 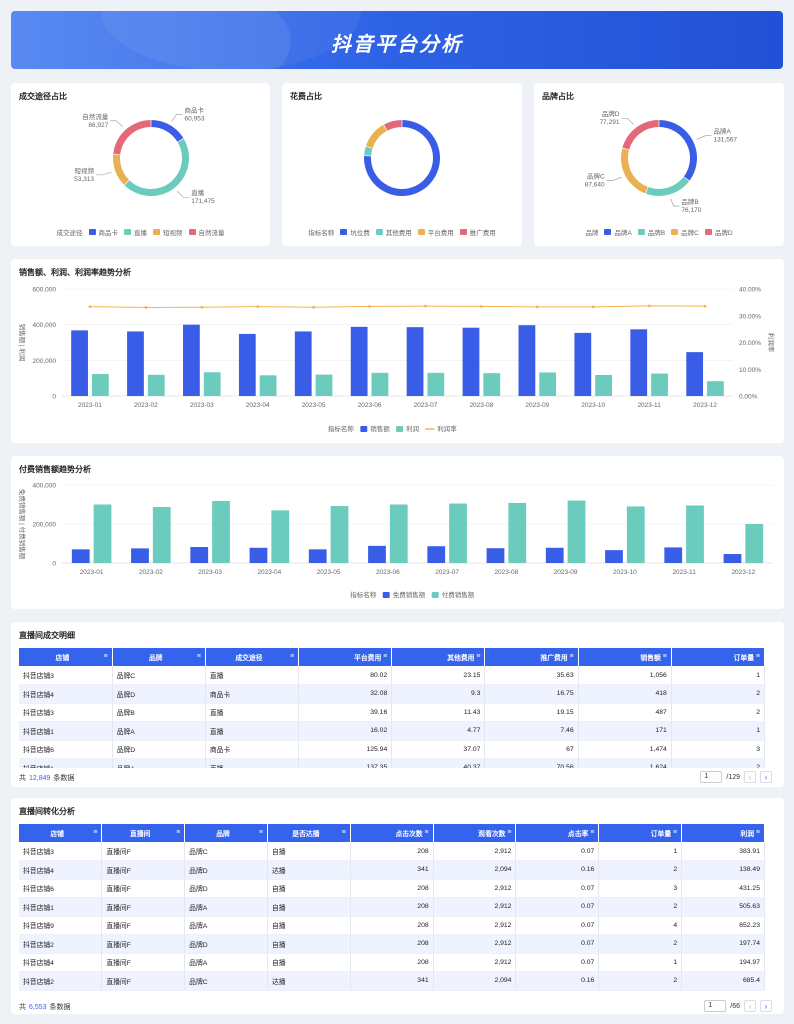 I want to click on table-row: 抖音店铺1 直播间F 品牌A 自播 208 2,912 0.07 2 505.63, so click(x=392, y=907).